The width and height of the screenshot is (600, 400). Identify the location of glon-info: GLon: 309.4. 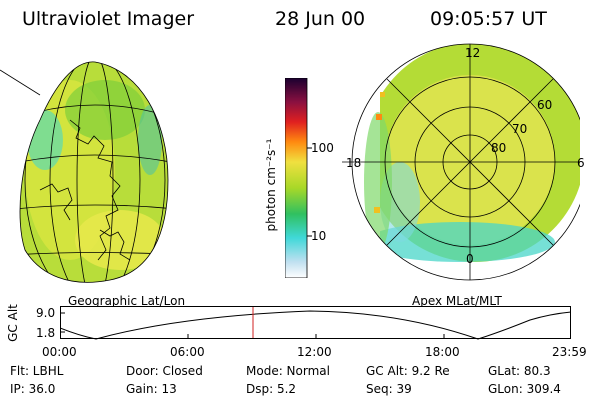
(524, 389).